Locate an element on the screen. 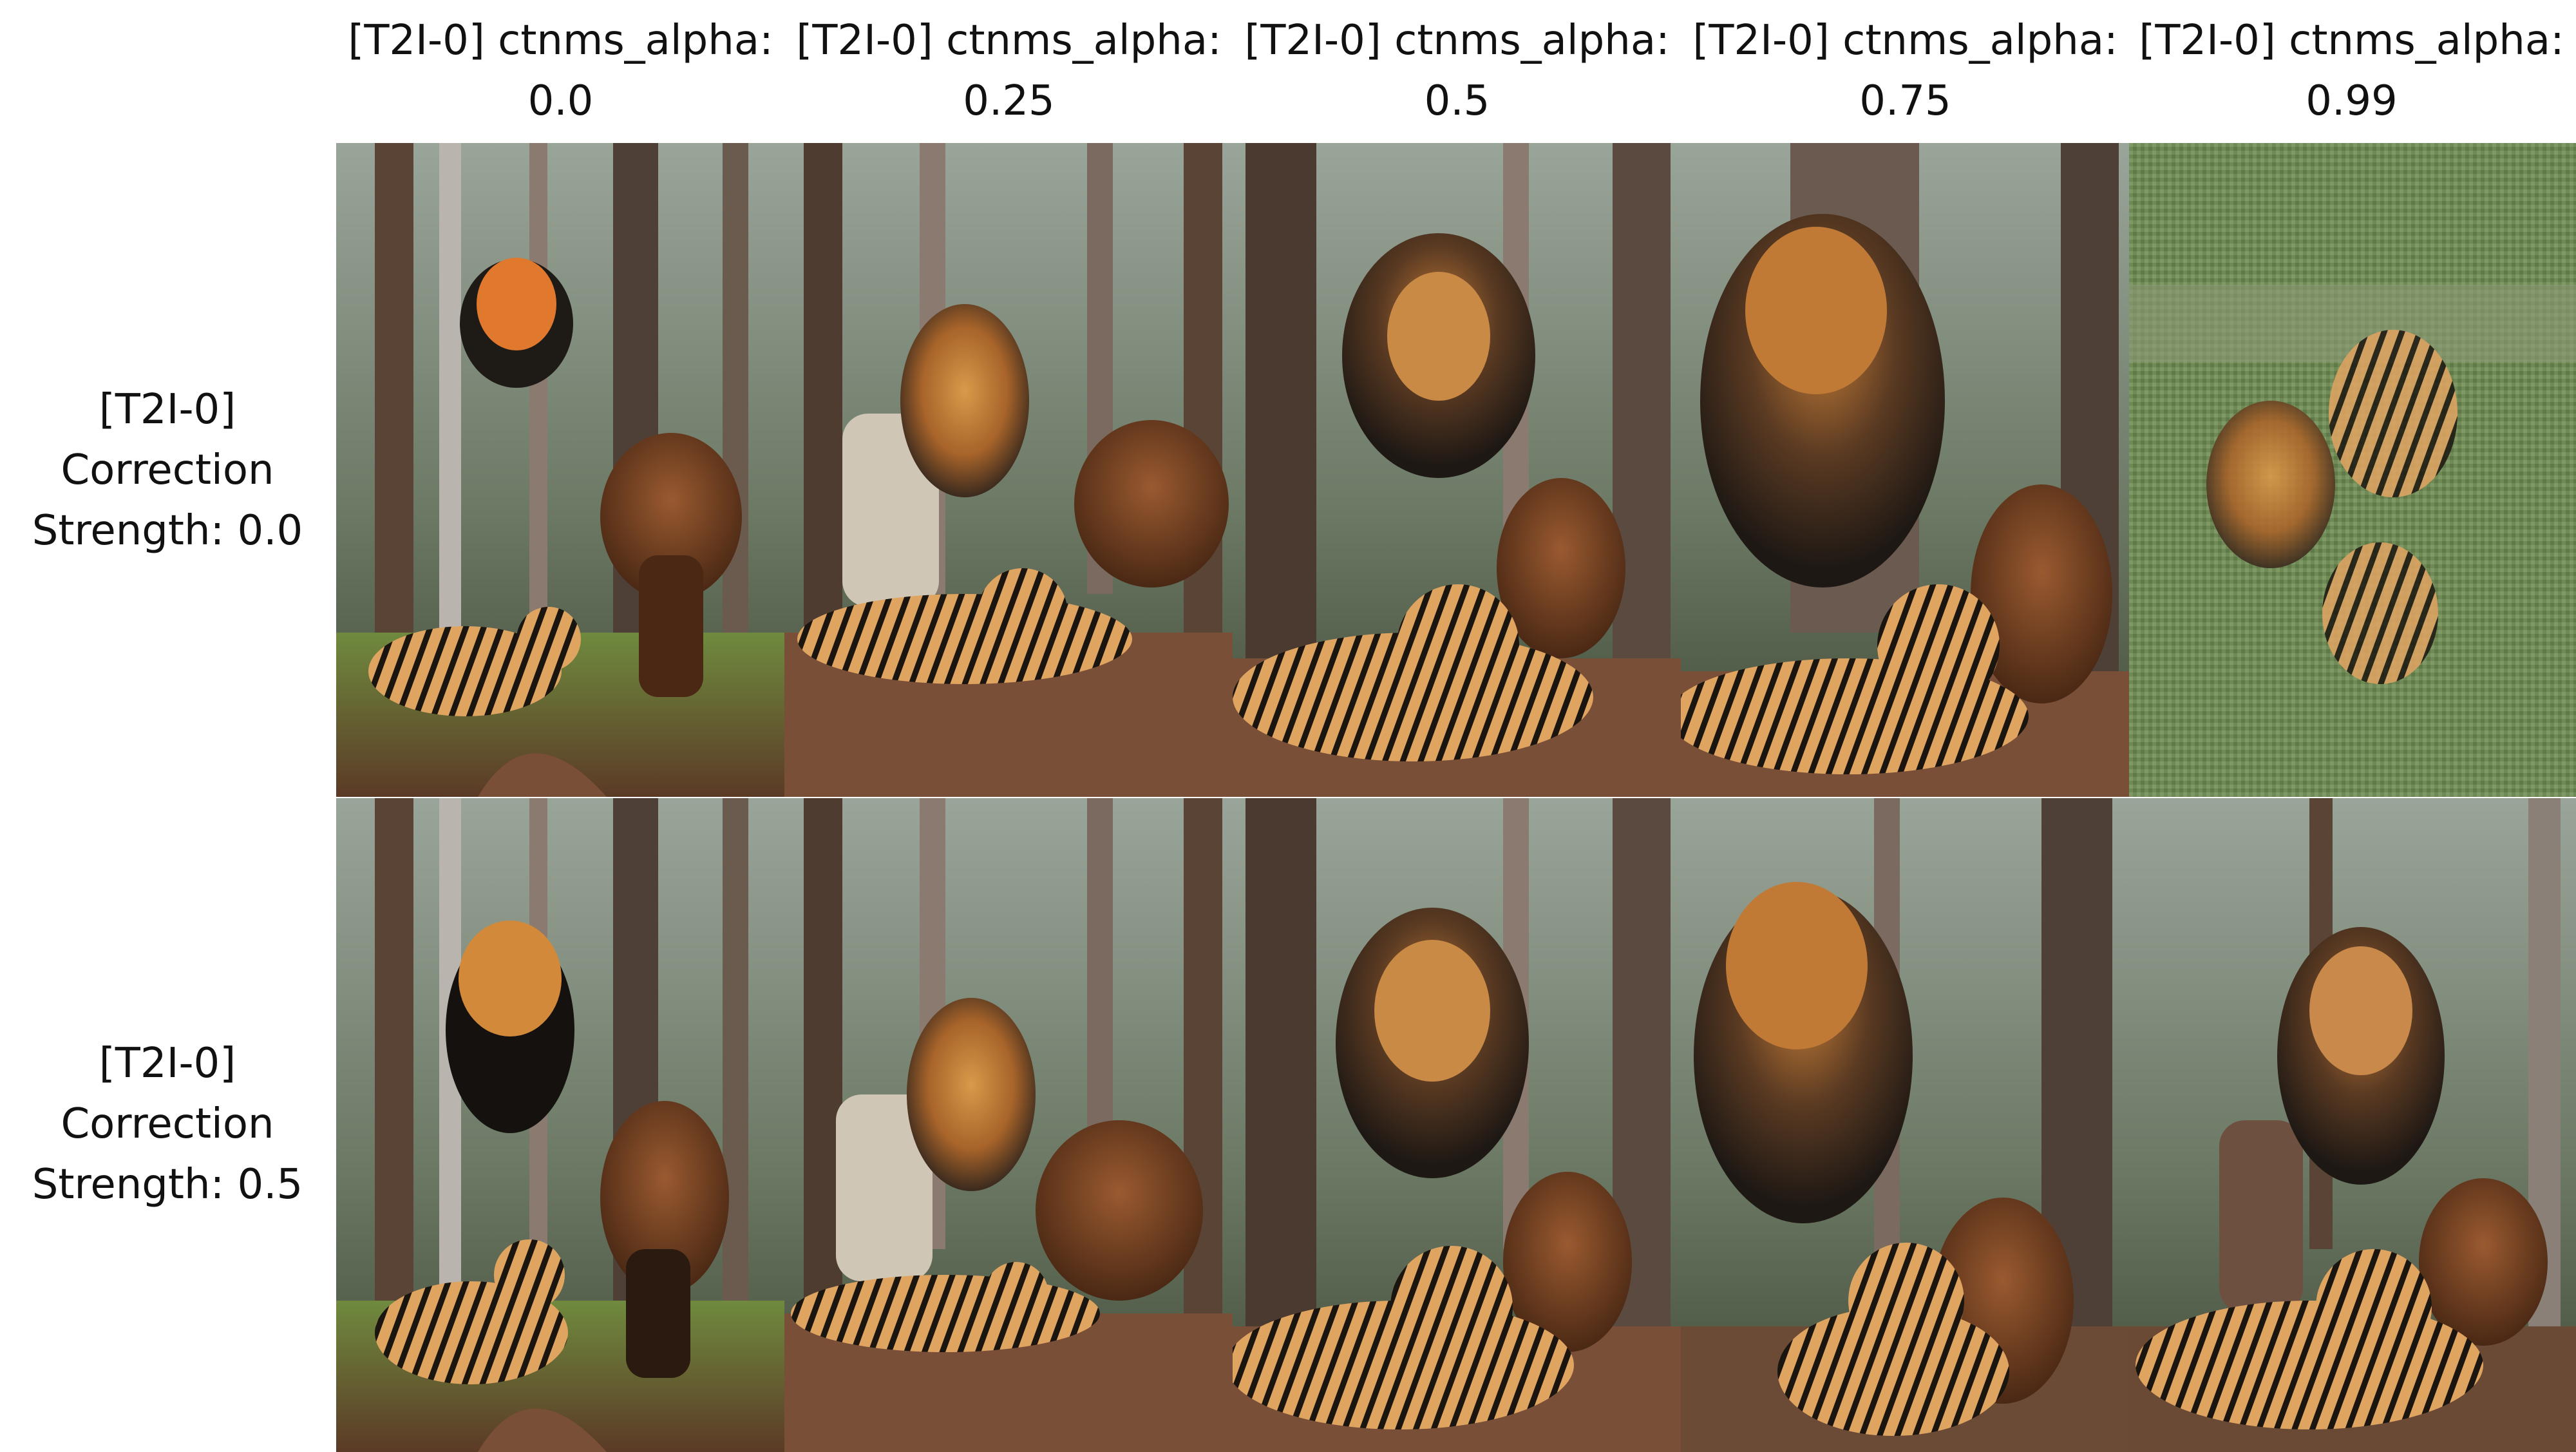  row-label-line: Strength: 0.0 is located at coordinates (167, 530).